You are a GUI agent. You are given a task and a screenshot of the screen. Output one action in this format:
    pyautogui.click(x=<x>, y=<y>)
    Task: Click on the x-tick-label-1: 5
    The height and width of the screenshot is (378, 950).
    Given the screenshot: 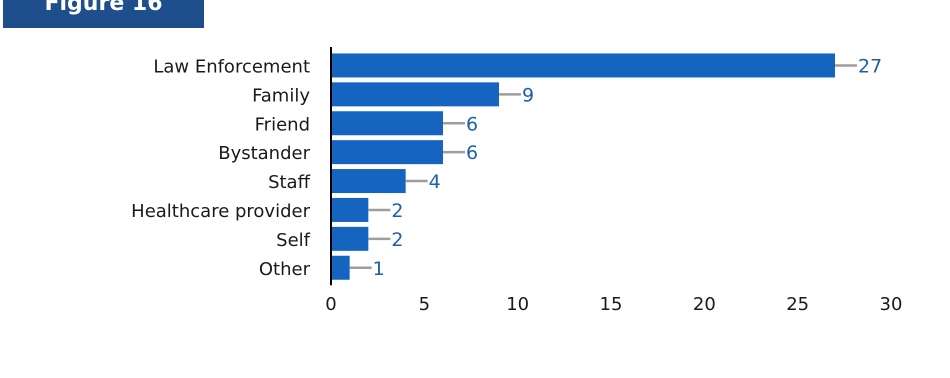 What is the action you would take?
    pyautogui.click(x=424, y=304)
    